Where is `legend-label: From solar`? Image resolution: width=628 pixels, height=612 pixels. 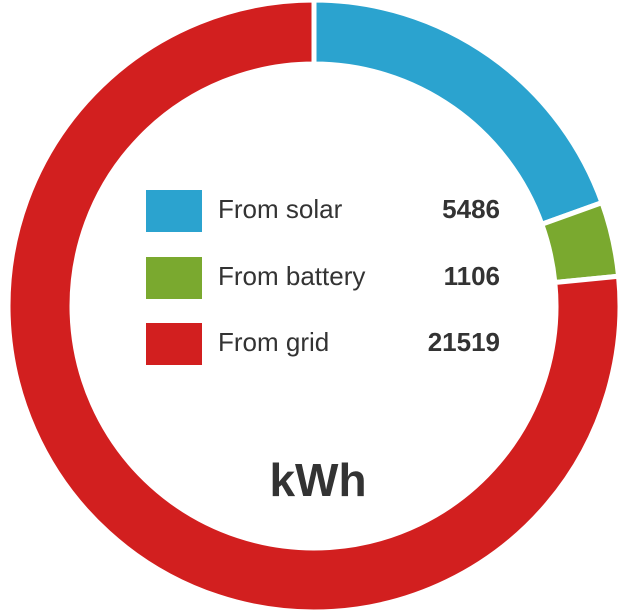 legend-label: From solar is located at coordinates (280, 209).